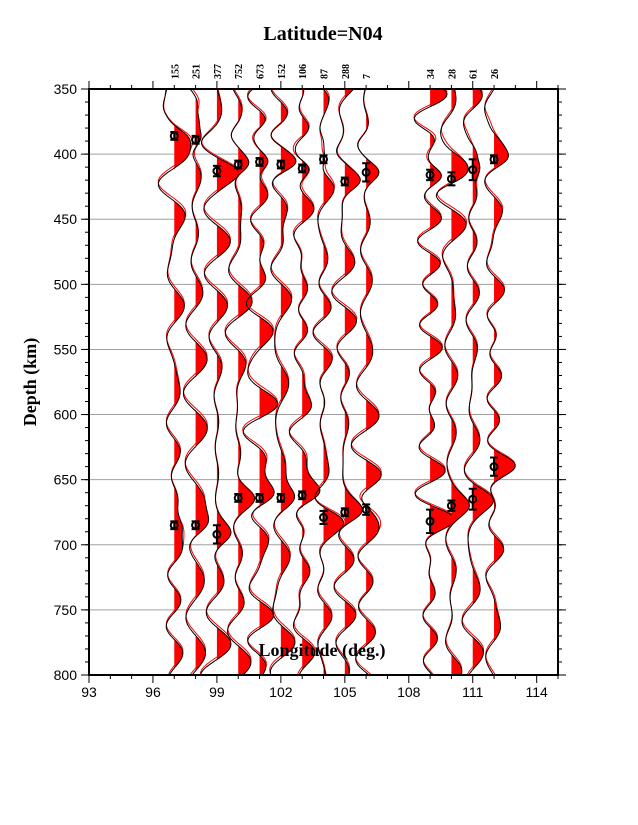  I want to click on y-tick-label: 450, so click(66, 219).